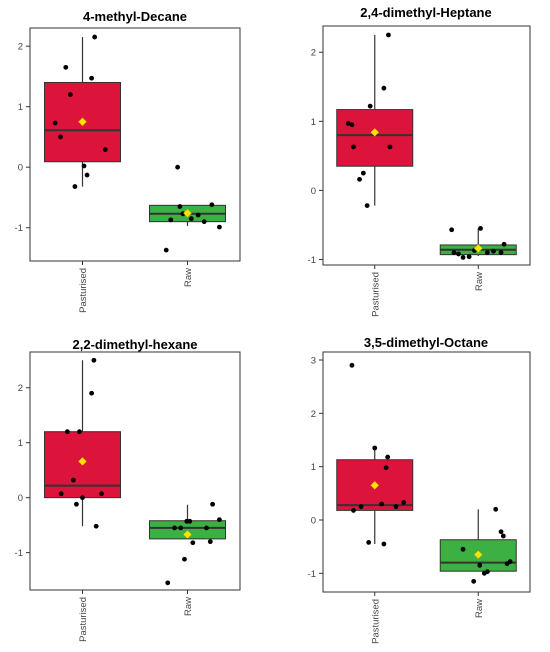 Image resolution: width=550 pixels, height=652 pixels. Describe the element at coordinates (135, 344) in the screenshot. I see `chart-title: 2,2-dimethyl-hexane` at that location.